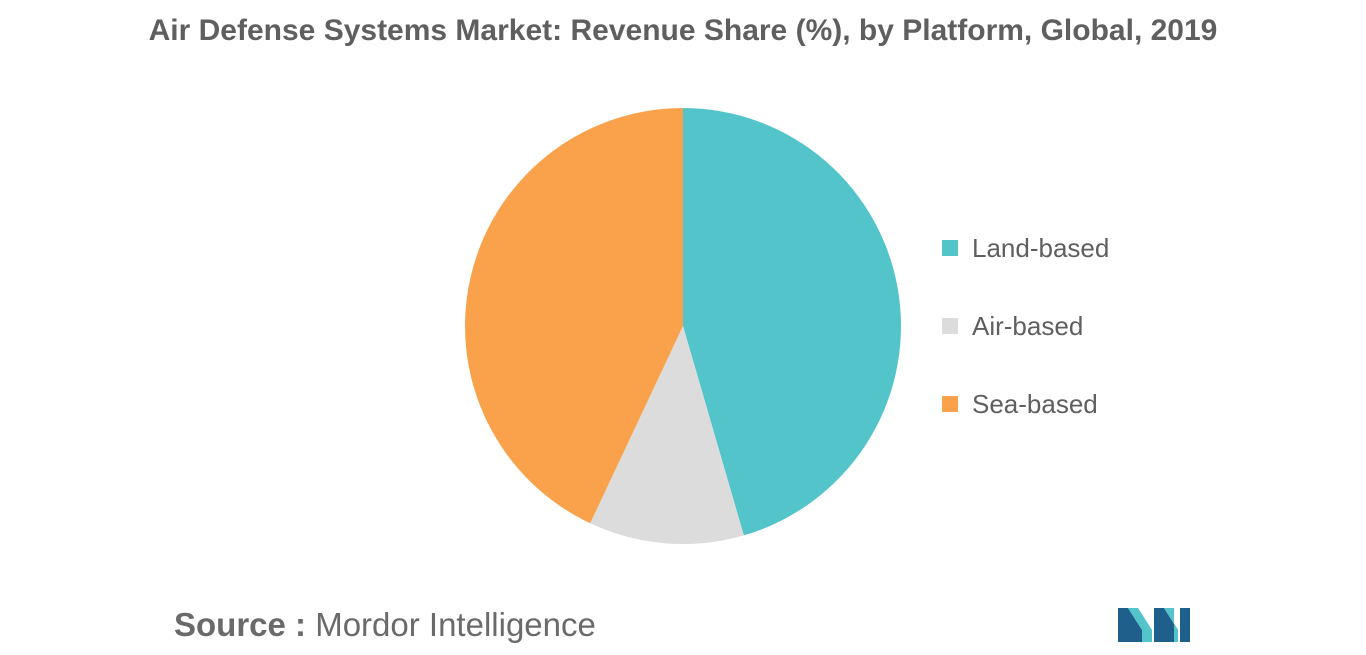  I want to click on legend-item-air-based: Air-based, so click(1012, 326).